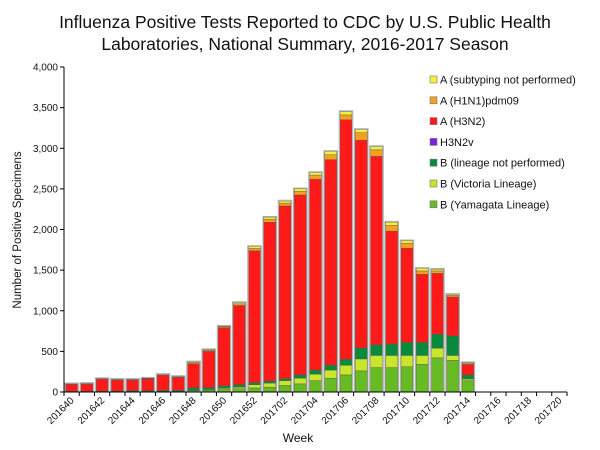 The width and height of the screenshot is (600, 450). What do you see at coordinates (45, 68) in the screenshot?
I see `y-tick-label: 4,000` at bounding box center [45, 68].